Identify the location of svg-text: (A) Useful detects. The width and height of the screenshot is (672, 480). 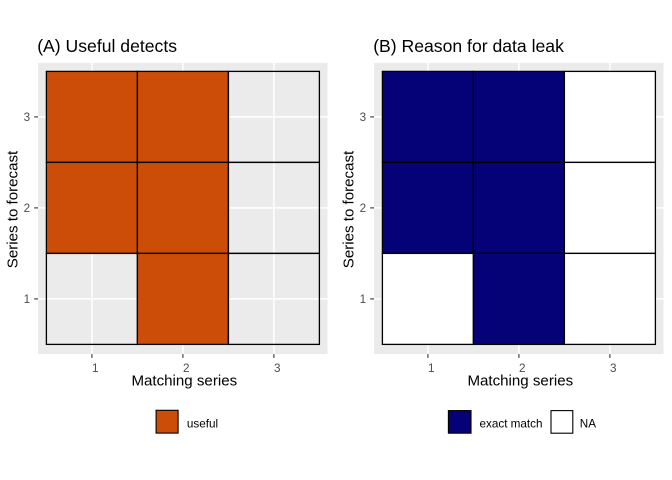
(107, 46).